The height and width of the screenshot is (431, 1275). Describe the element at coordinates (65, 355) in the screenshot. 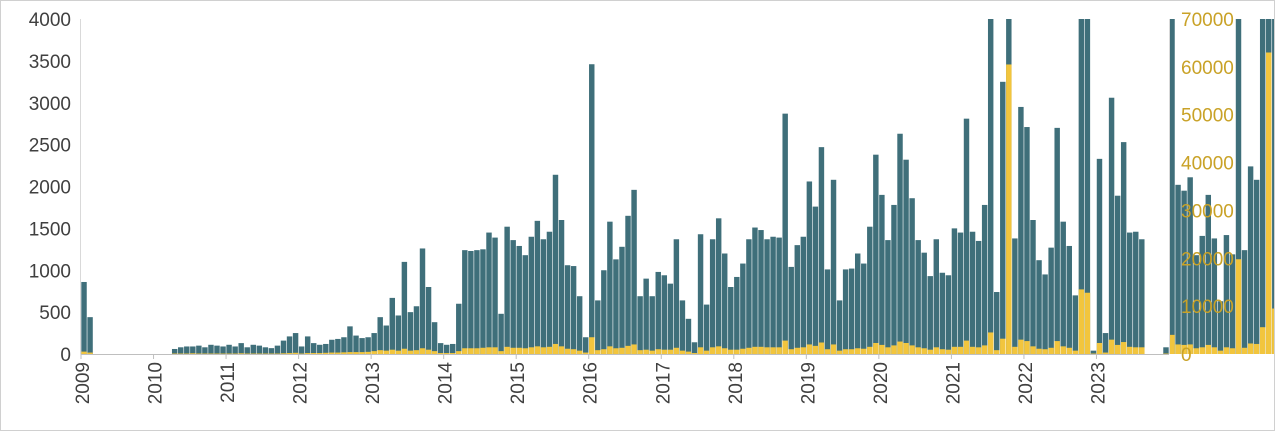

I see `left-tick-label: 0` at that location.